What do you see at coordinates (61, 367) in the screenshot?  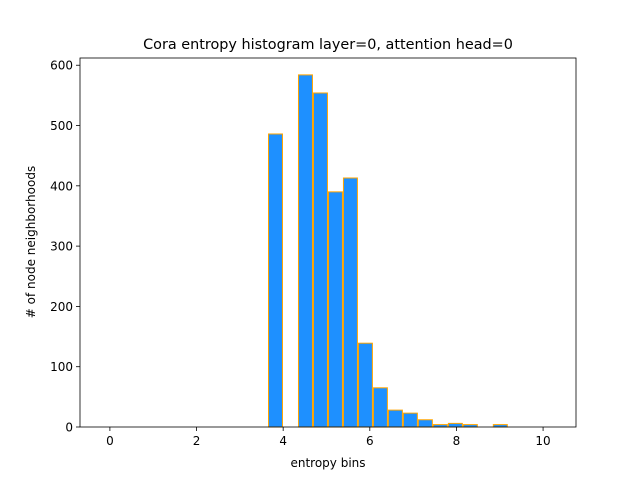 I see `y-tick-label: 100` at bounding box center [61, 367].